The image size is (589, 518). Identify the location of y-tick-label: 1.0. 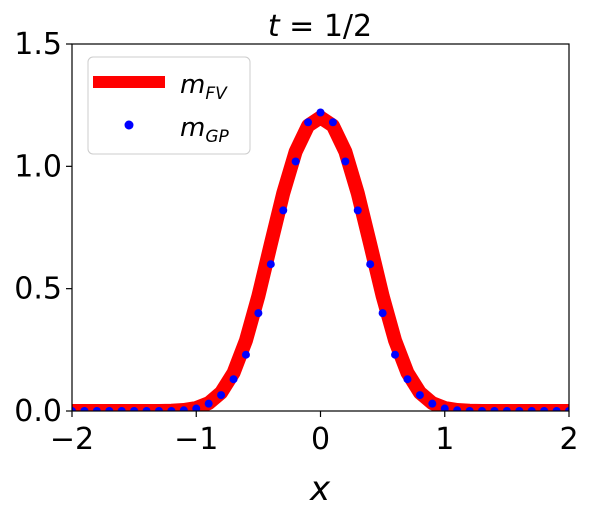
(38, 166).